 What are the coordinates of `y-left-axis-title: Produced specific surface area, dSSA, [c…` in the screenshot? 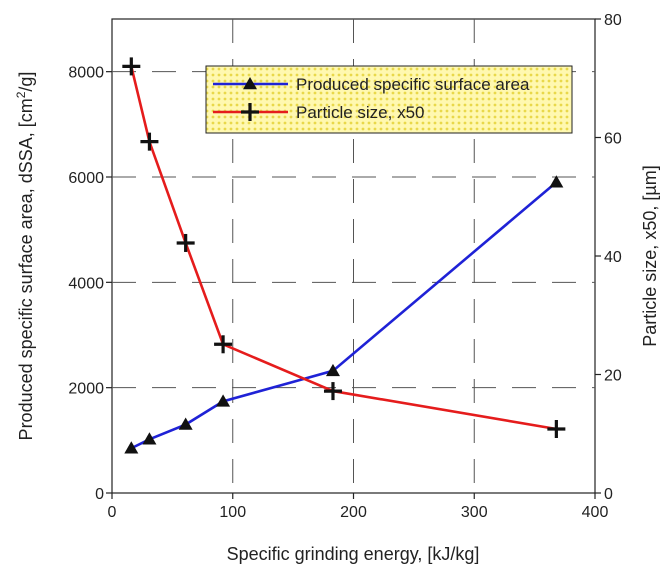 It's located at (25, 256).